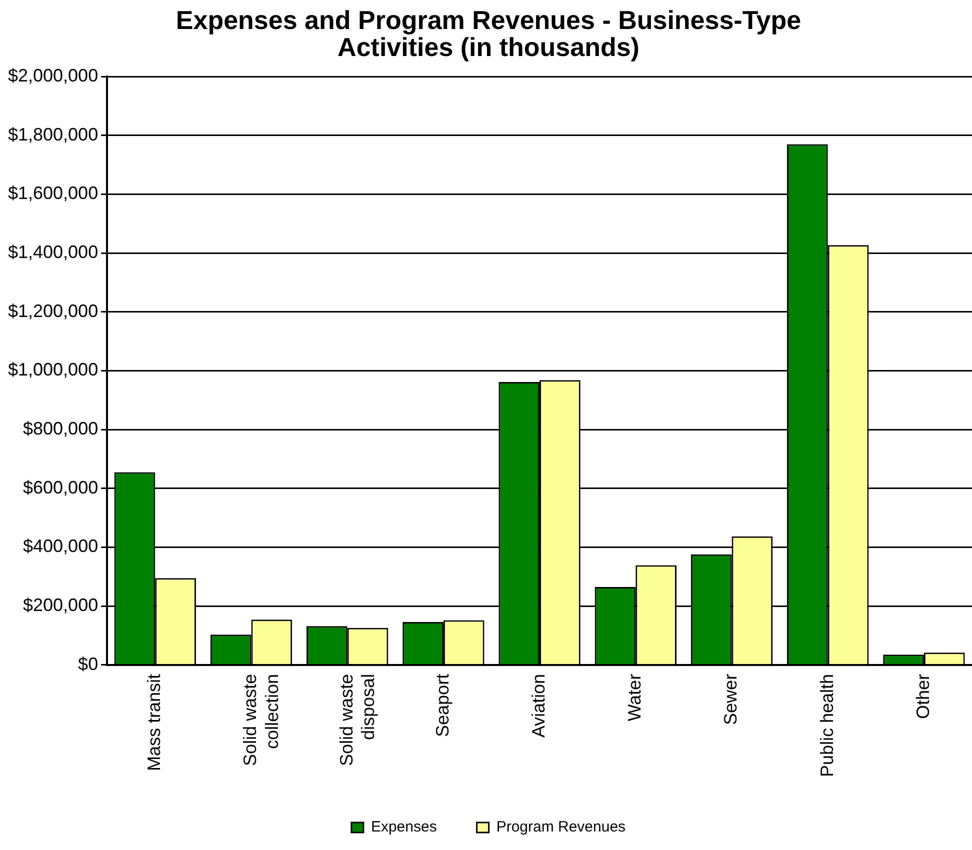 This screenshot has height=850, width=972. What do you see at coordinates (730, 699) in the screenshot?
I see `x-tick-label: Sewer` at bounding box center [730, 699].